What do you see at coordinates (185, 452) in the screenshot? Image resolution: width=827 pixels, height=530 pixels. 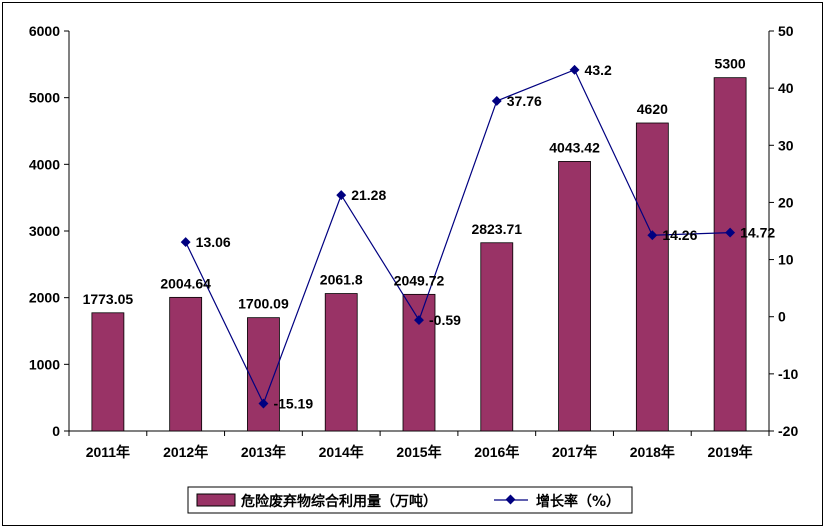 I see `x-axis-tick-label: 2012年` at bounding box center [185, 452].